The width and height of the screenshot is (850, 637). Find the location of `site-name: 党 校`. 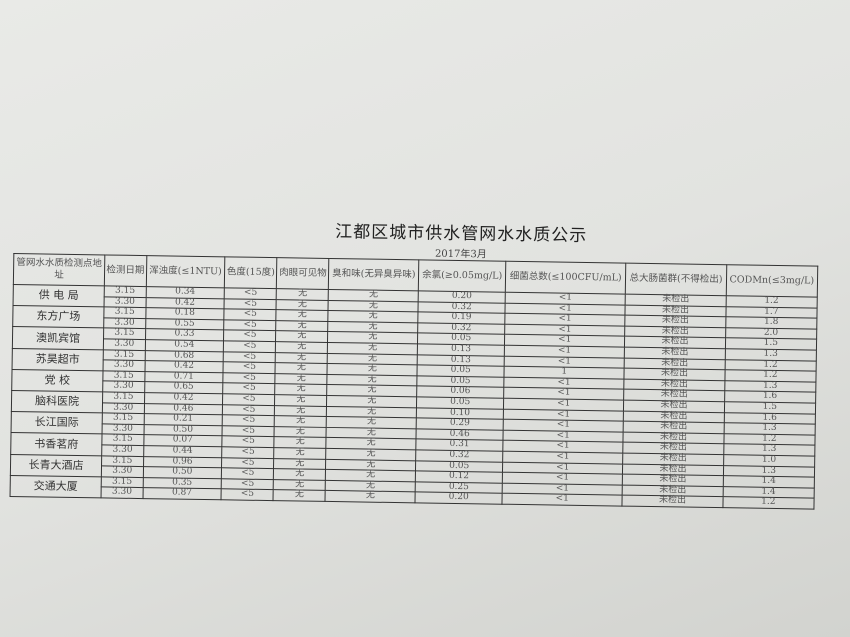

site-name: 党 校 is located at coordinates (57, 380).